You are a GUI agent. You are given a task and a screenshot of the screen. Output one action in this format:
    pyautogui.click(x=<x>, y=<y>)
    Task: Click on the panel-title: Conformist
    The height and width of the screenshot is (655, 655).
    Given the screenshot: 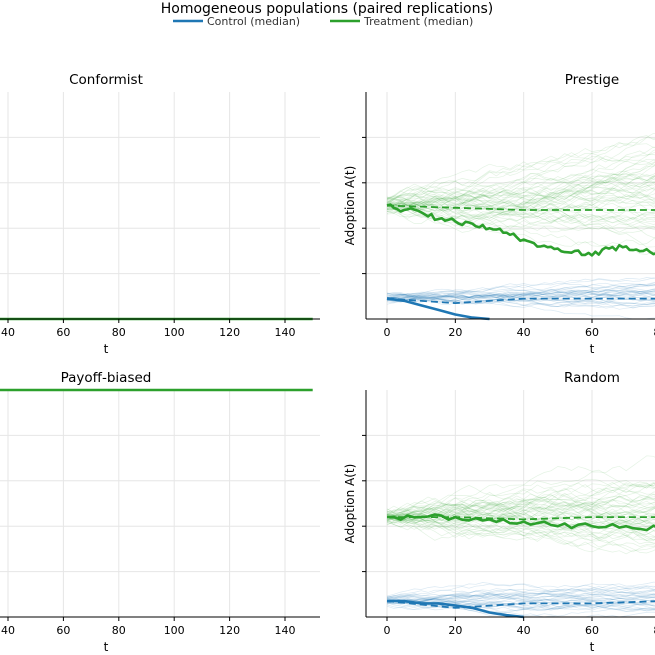 What is the action you would take?
    pyautogui.click(x=106, y=80)
    